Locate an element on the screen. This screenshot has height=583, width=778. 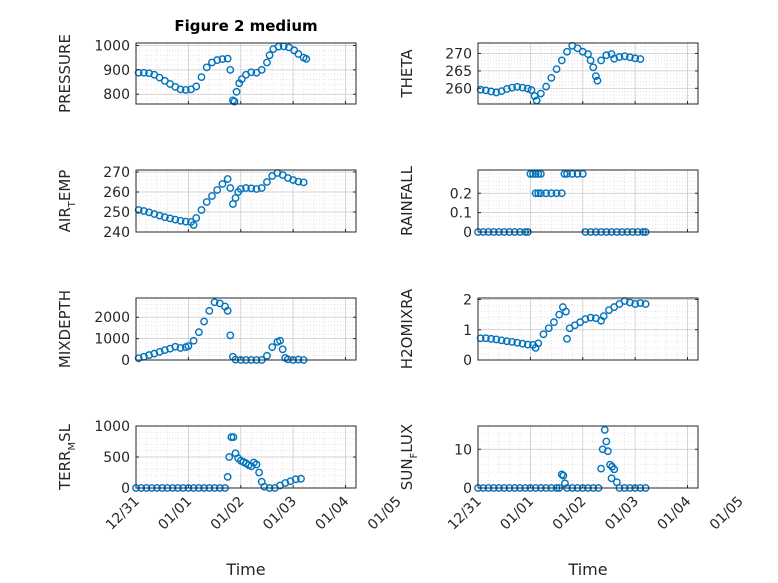
y-axis-label: H2OMIXRA is located at coordinates (407, 328).